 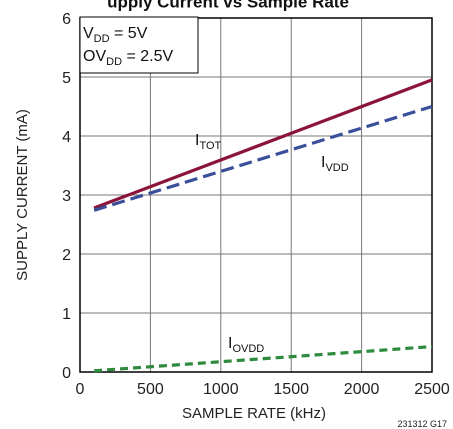 I want to click on conditions-box, so click(x=139, y=45).